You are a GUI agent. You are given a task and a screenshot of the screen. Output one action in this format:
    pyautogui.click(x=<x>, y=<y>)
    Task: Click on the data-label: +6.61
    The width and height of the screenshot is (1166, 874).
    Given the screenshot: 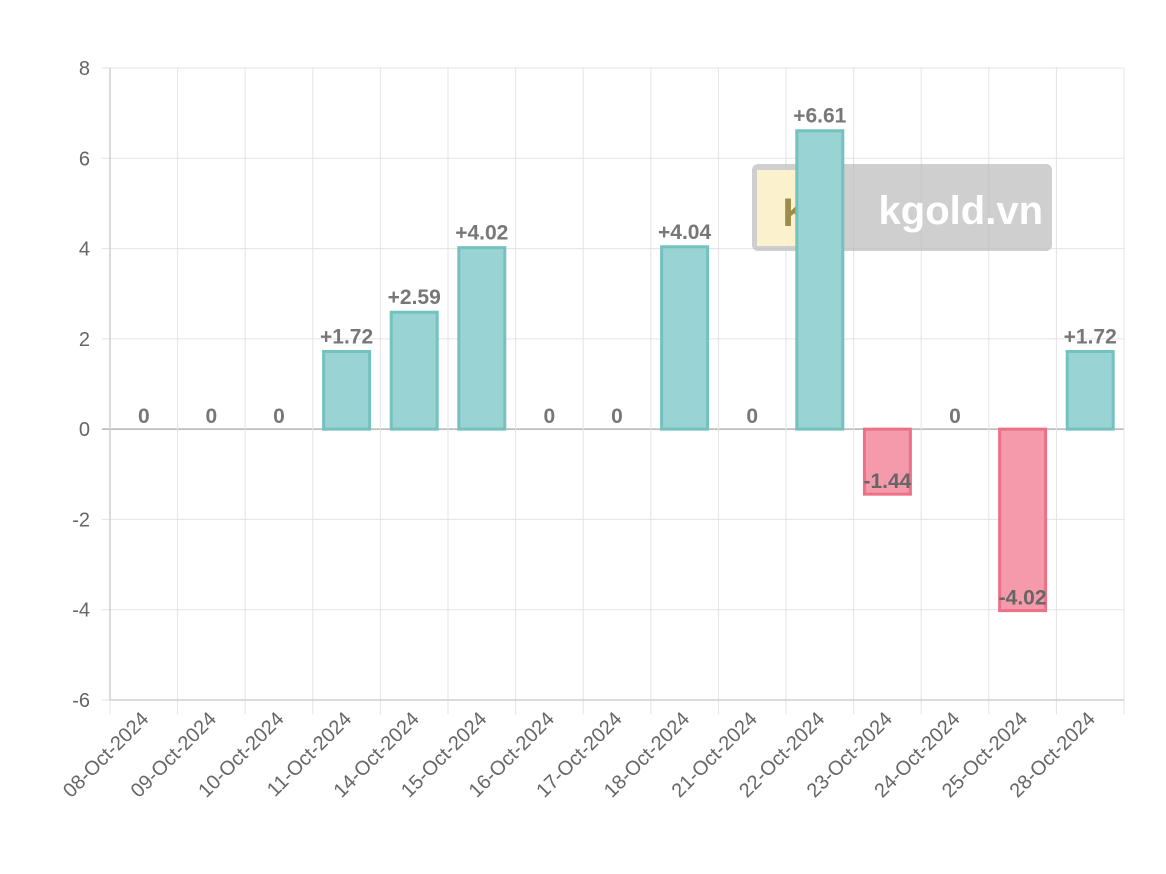 What is the action you would take?
    pyautogui.click(x=819, y=116)
    